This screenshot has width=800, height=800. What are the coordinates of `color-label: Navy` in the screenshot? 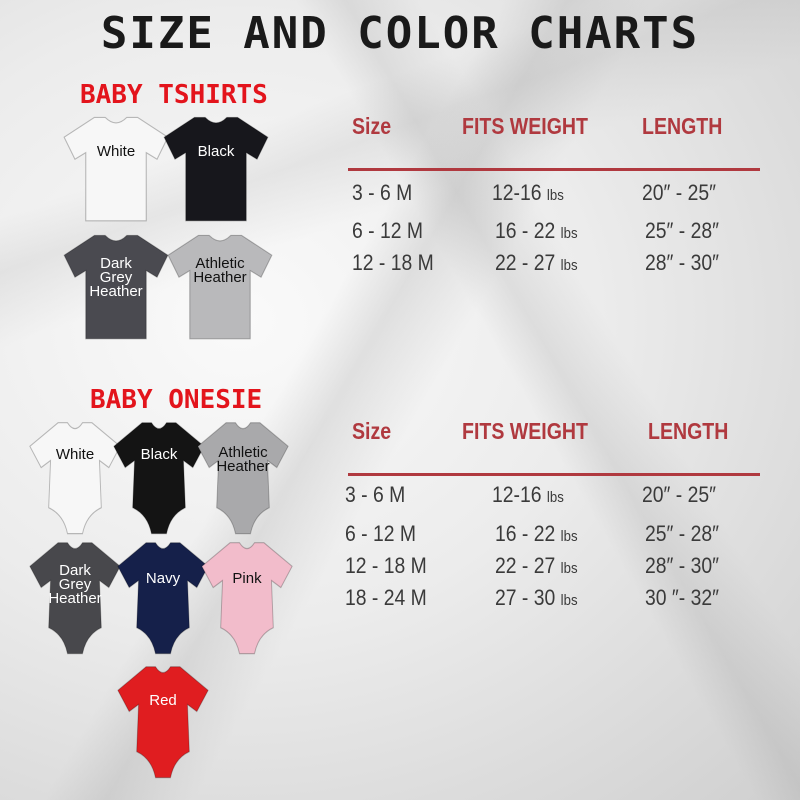 It's located at (163, 578).